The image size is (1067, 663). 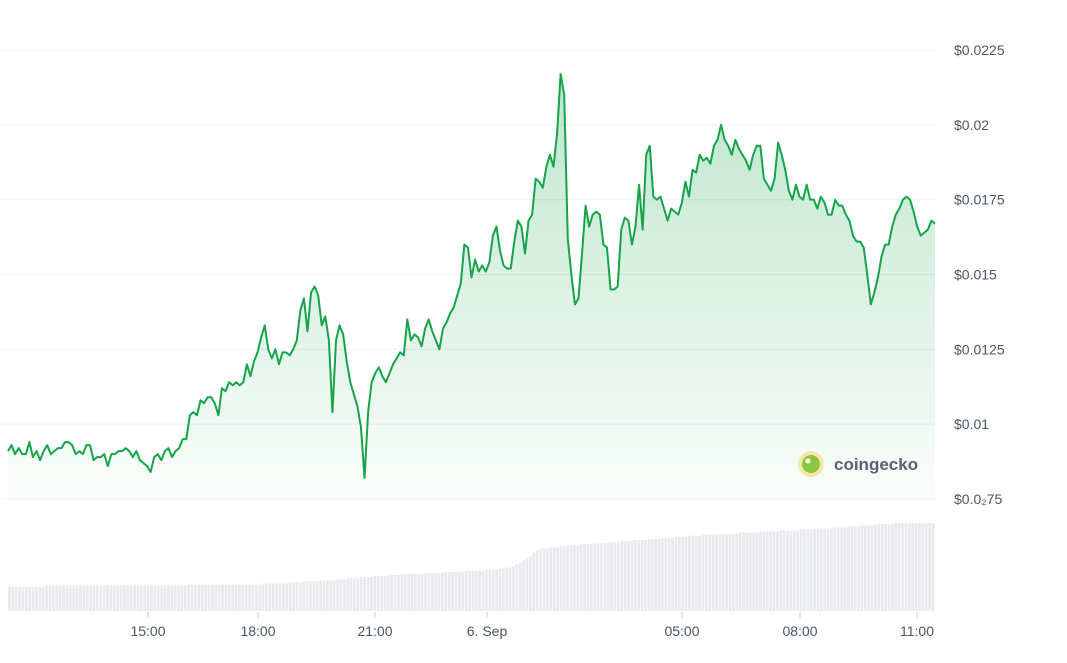 What do you see at coordinates (681, 631) in the screenshot?
I see `x-tick-label: 05:00` at bounding box center [681, 631].